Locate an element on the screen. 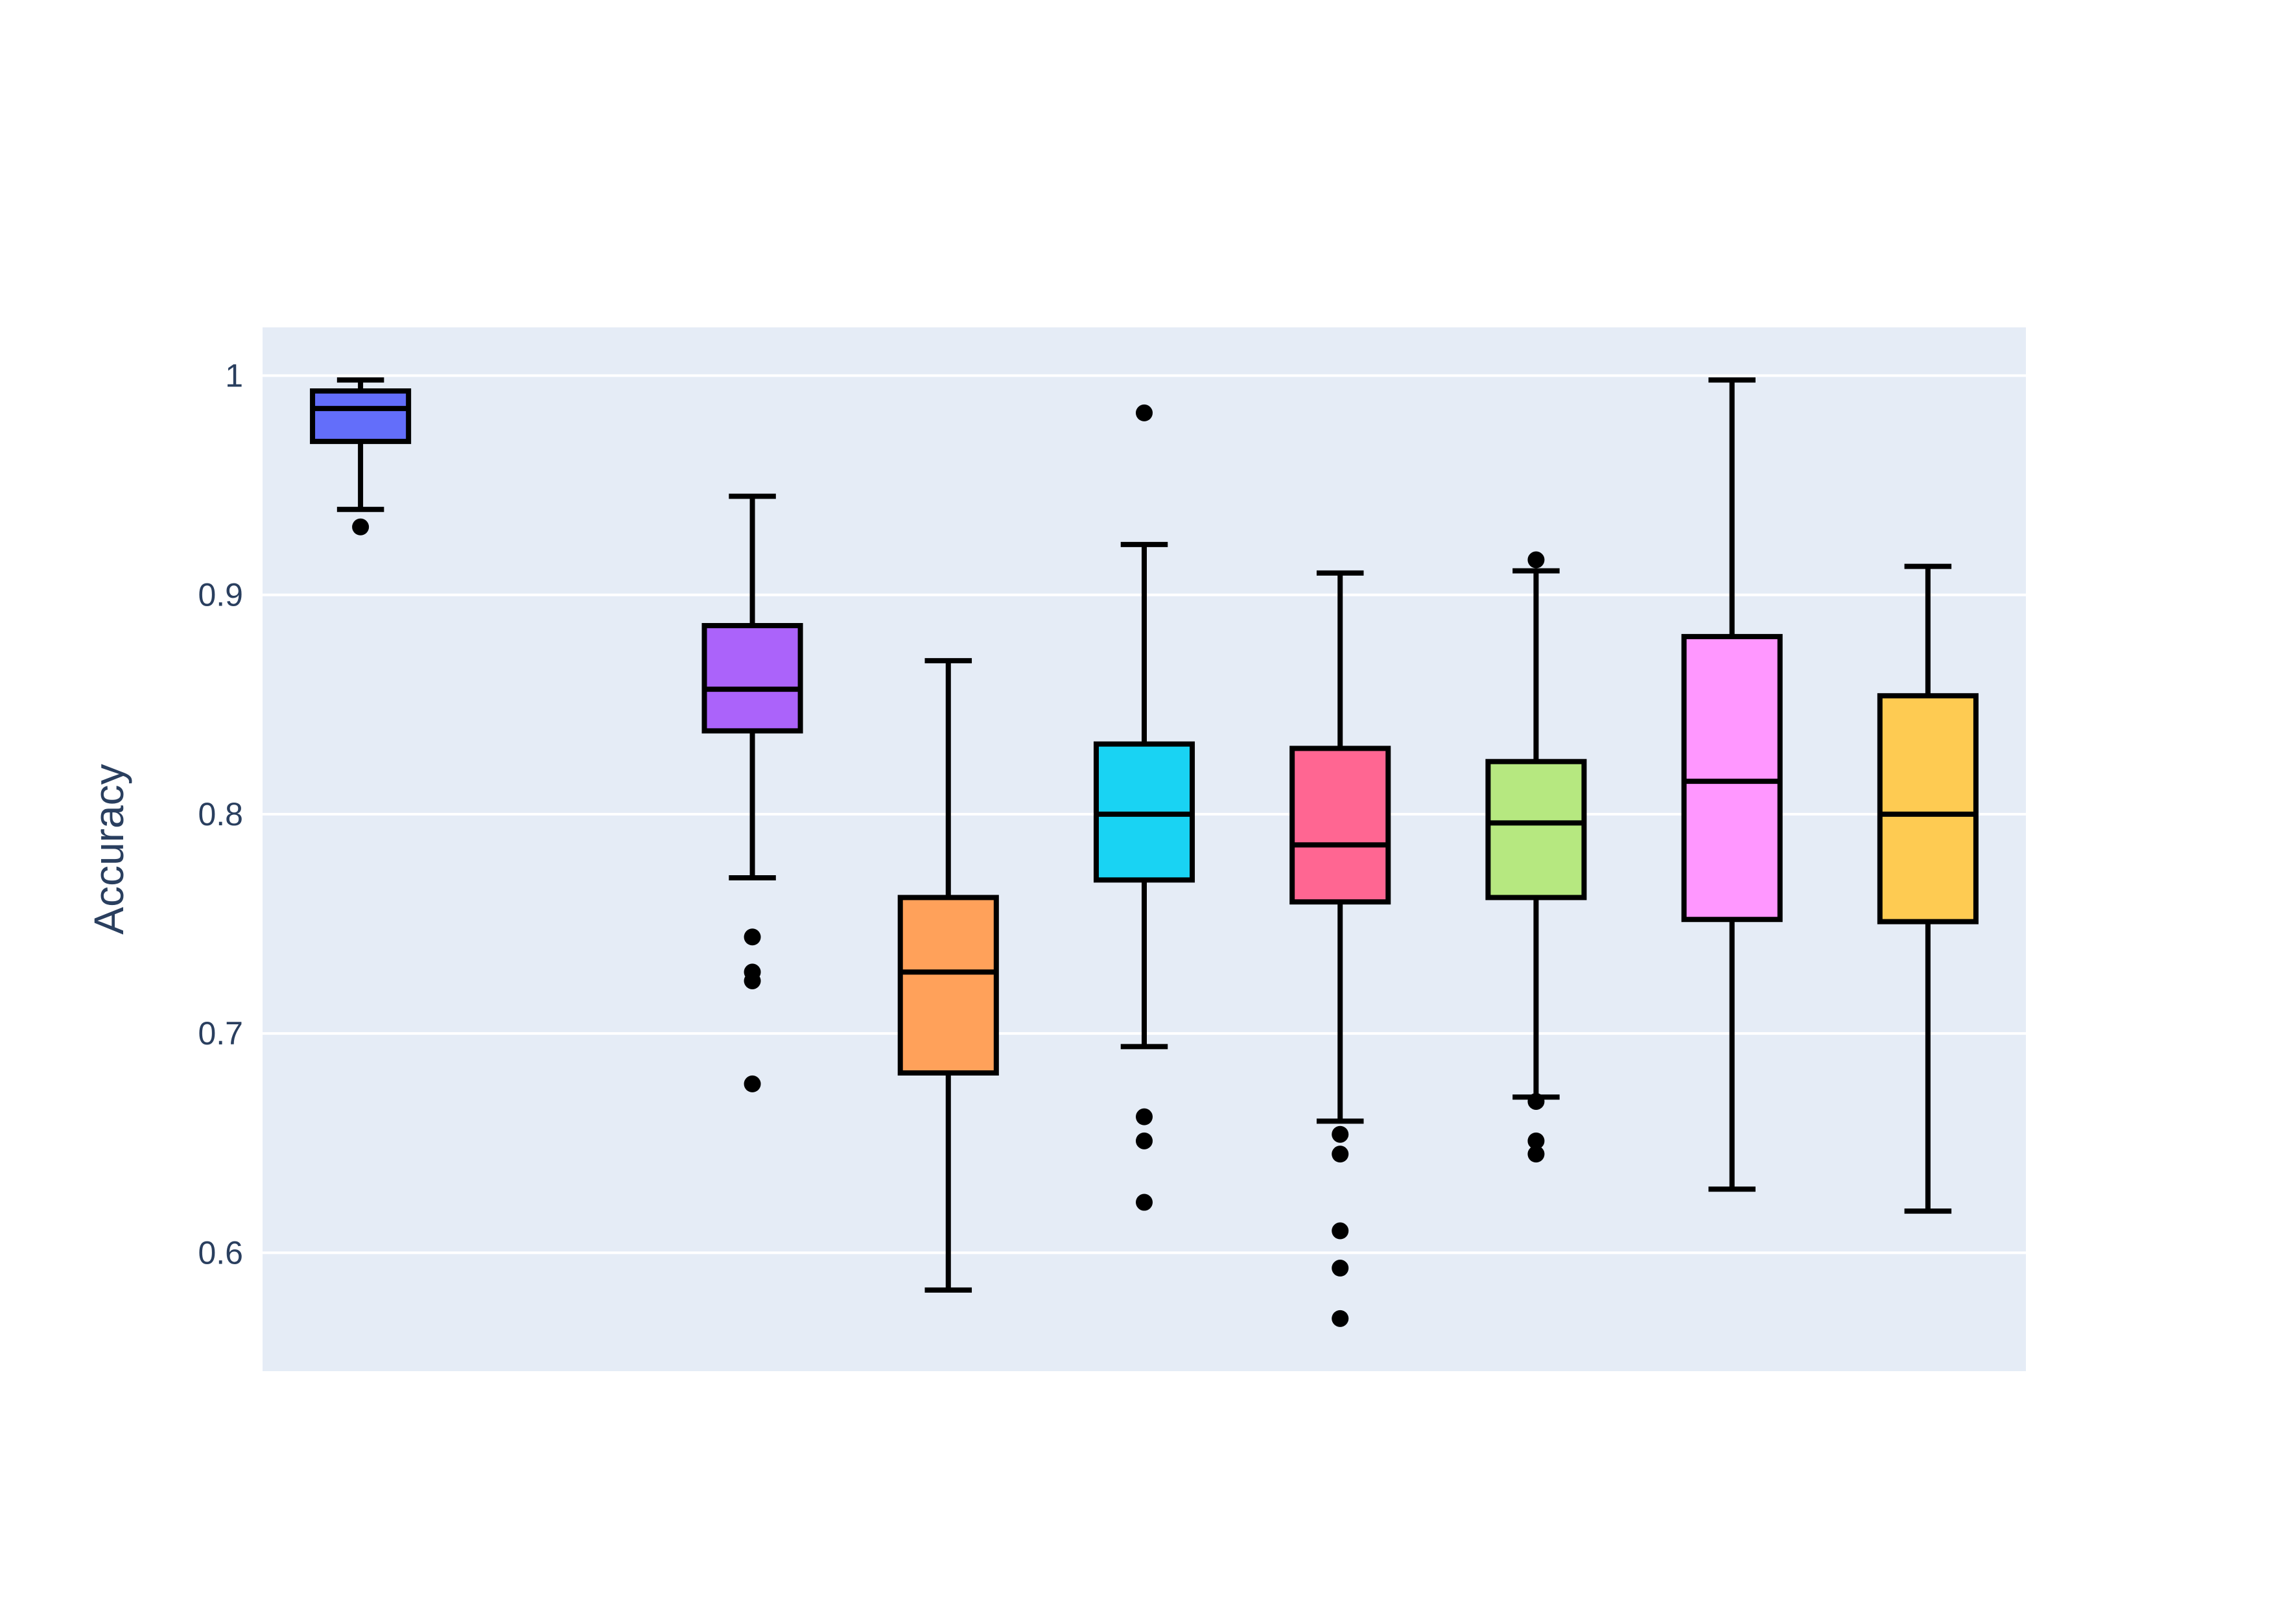  y-axis-title: Accuracy is located at coordinates (109, 849).